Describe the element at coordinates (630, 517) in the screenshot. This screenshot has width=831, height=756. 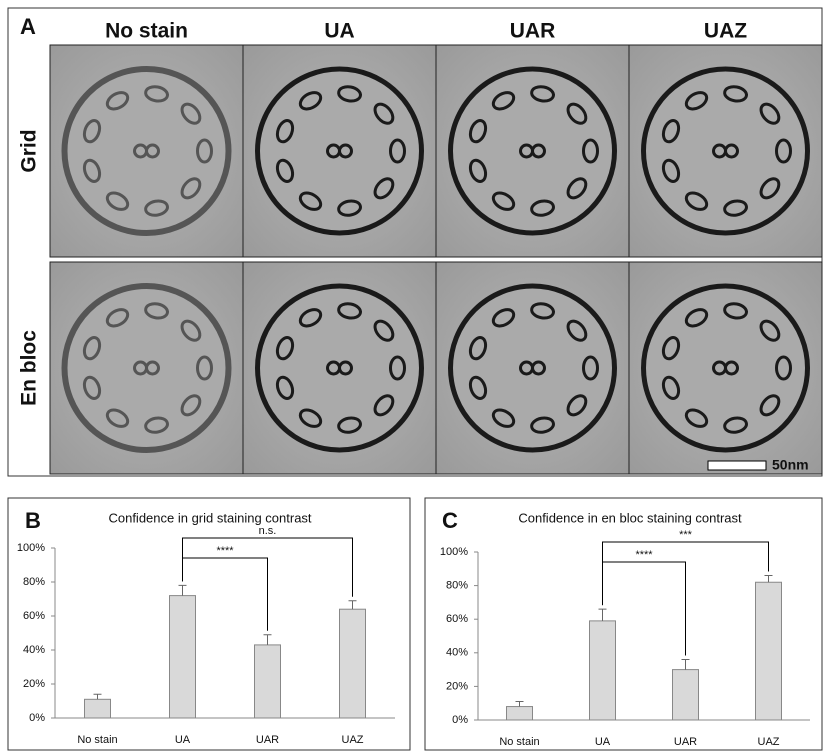
I see `chart-title: Confidence in en bloc staining contrast` at that location.